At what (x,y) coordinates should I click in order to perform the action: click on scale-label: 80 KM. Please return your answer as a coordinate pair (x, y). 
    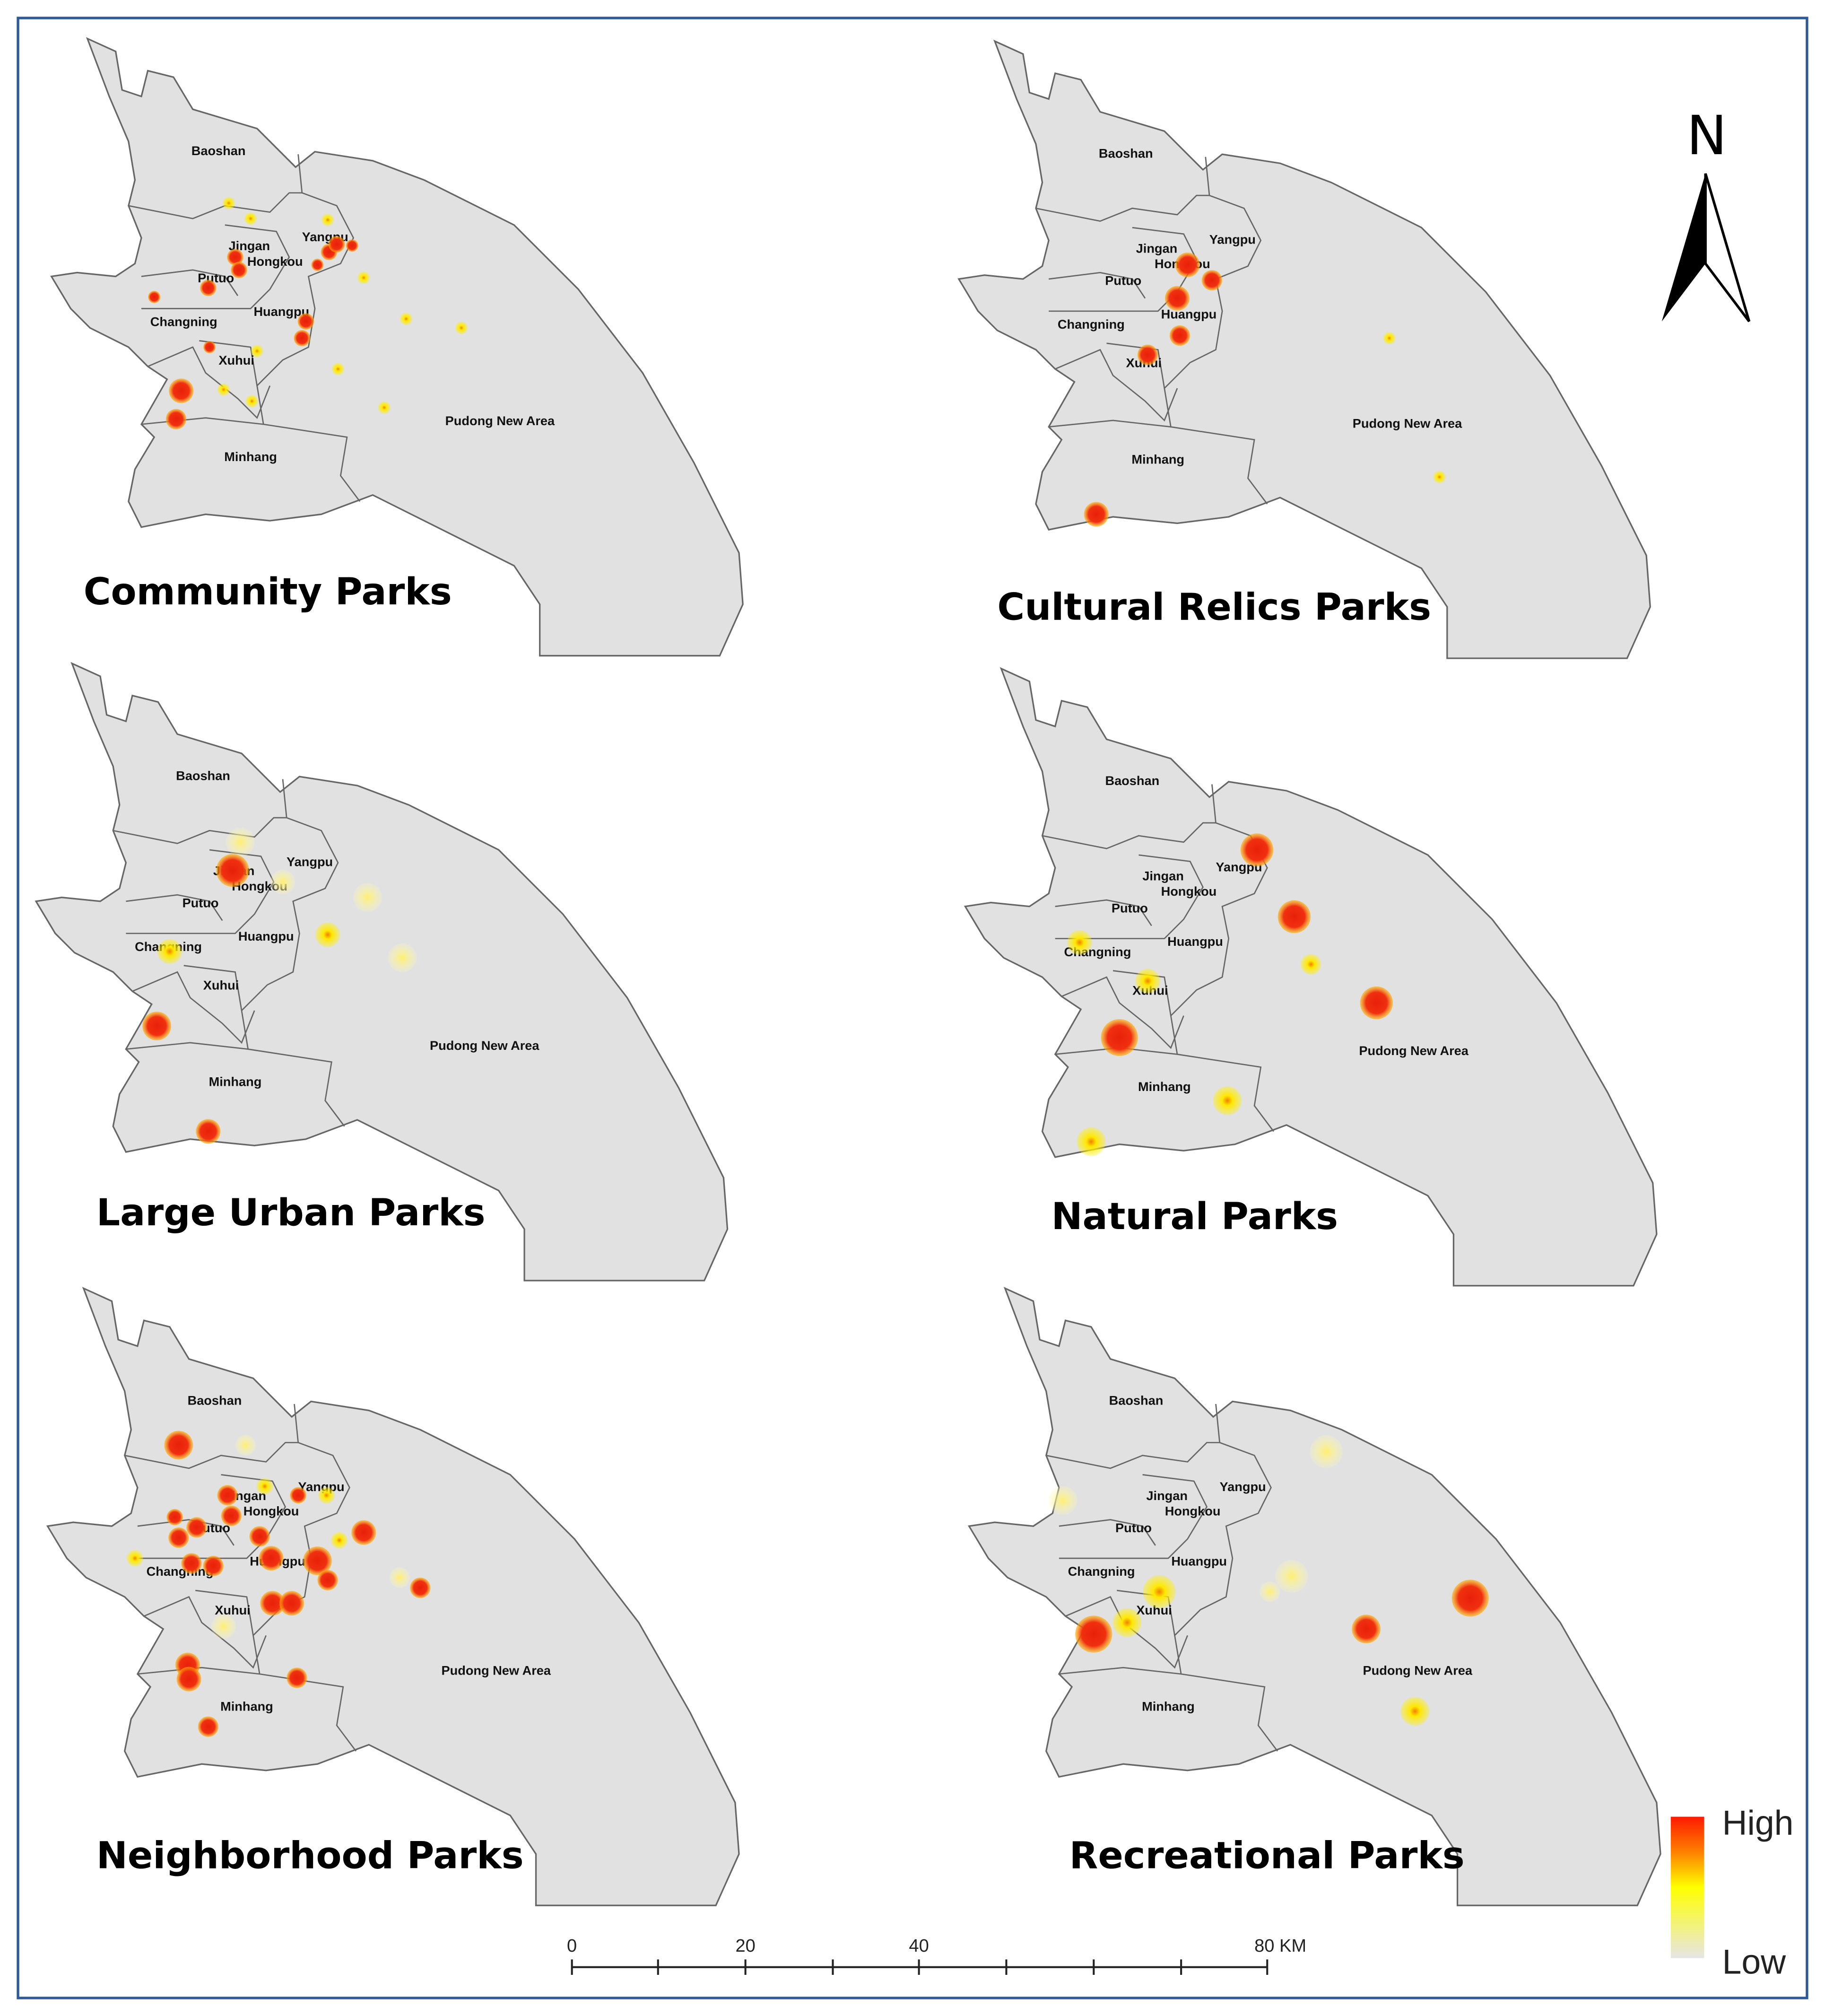
    Looking at the image, I should click on (1280, 1946).